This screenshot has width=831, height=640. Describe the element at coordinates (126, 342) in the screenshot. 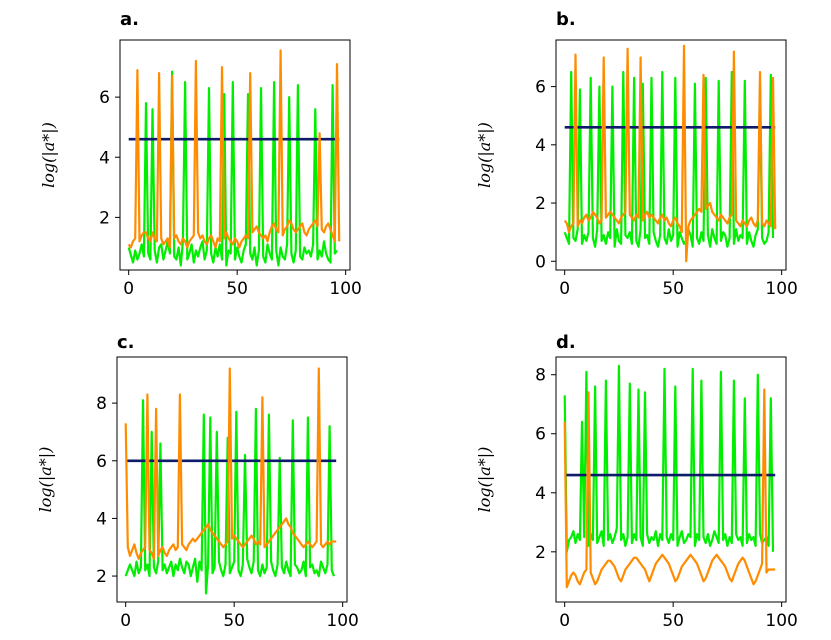

I see `panel-label: c.` at that location.